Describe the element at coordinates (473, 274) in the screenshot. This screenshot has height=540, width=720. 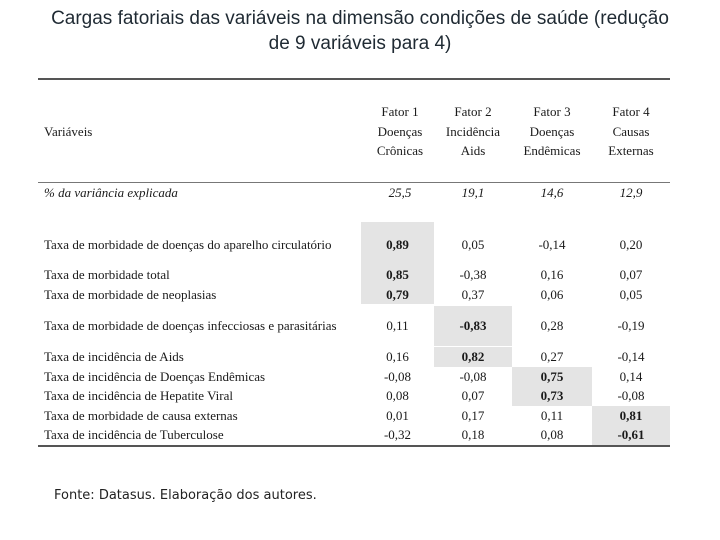
I see `loading-cell: -0,38` at that location.